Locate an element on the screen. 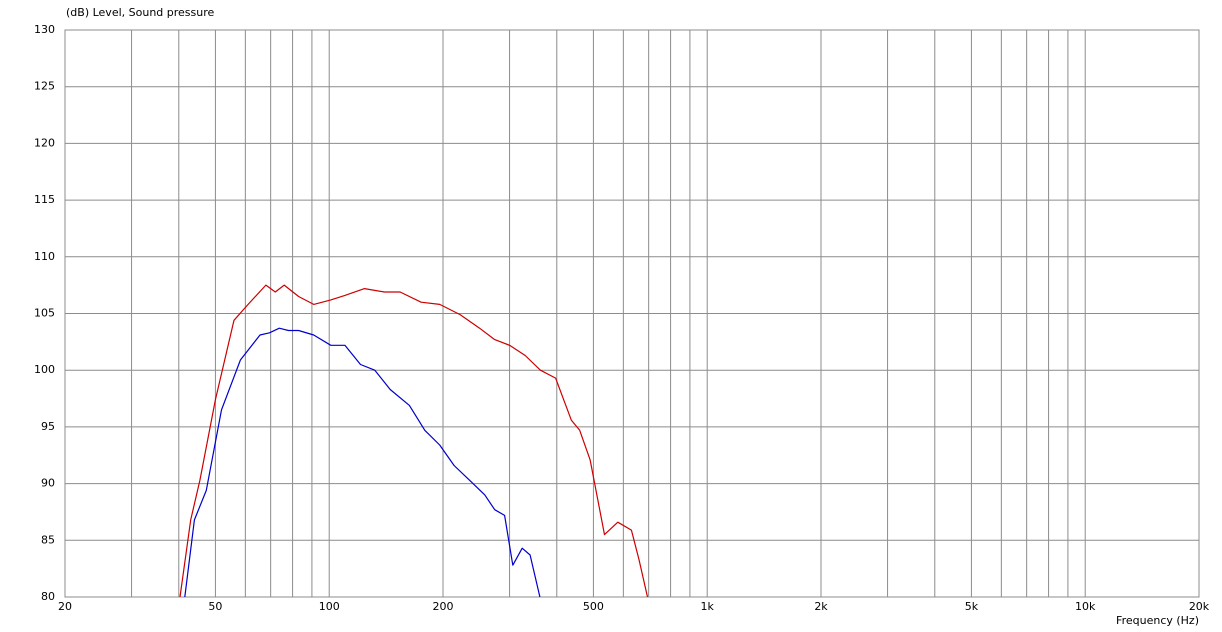 This screenshot has height=632, width=1222. series-line is located at coordinates (362, 462).